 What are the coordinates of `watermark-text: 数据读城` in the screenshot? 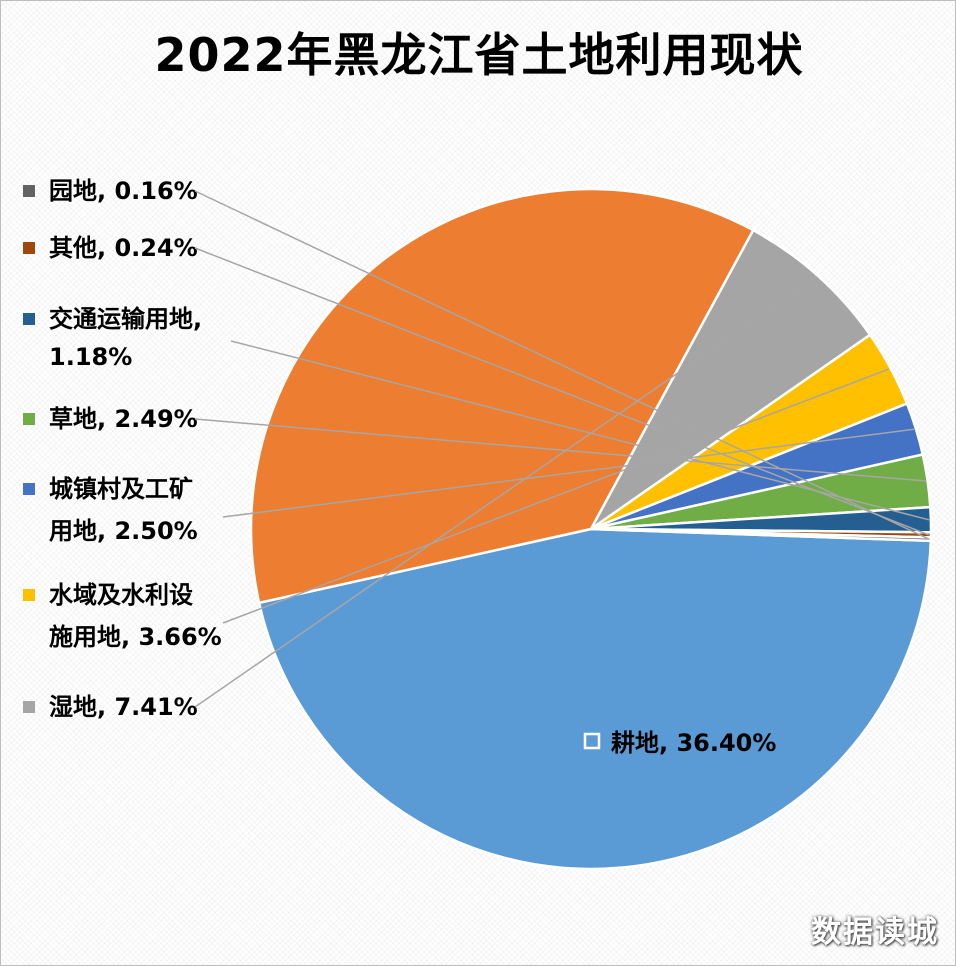 It's located at (875, 932).